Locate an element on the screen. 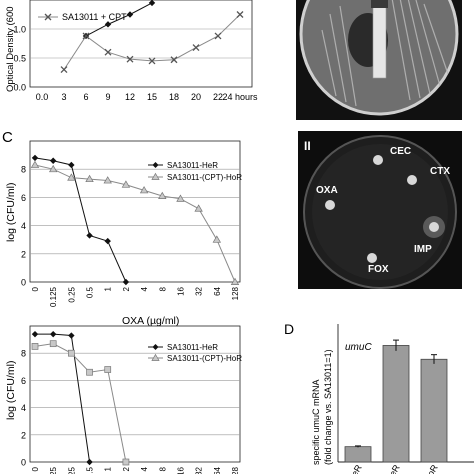 The image size is (474, 474). oxa-x-tick-label: 1 is located at coordinates (108, 288).